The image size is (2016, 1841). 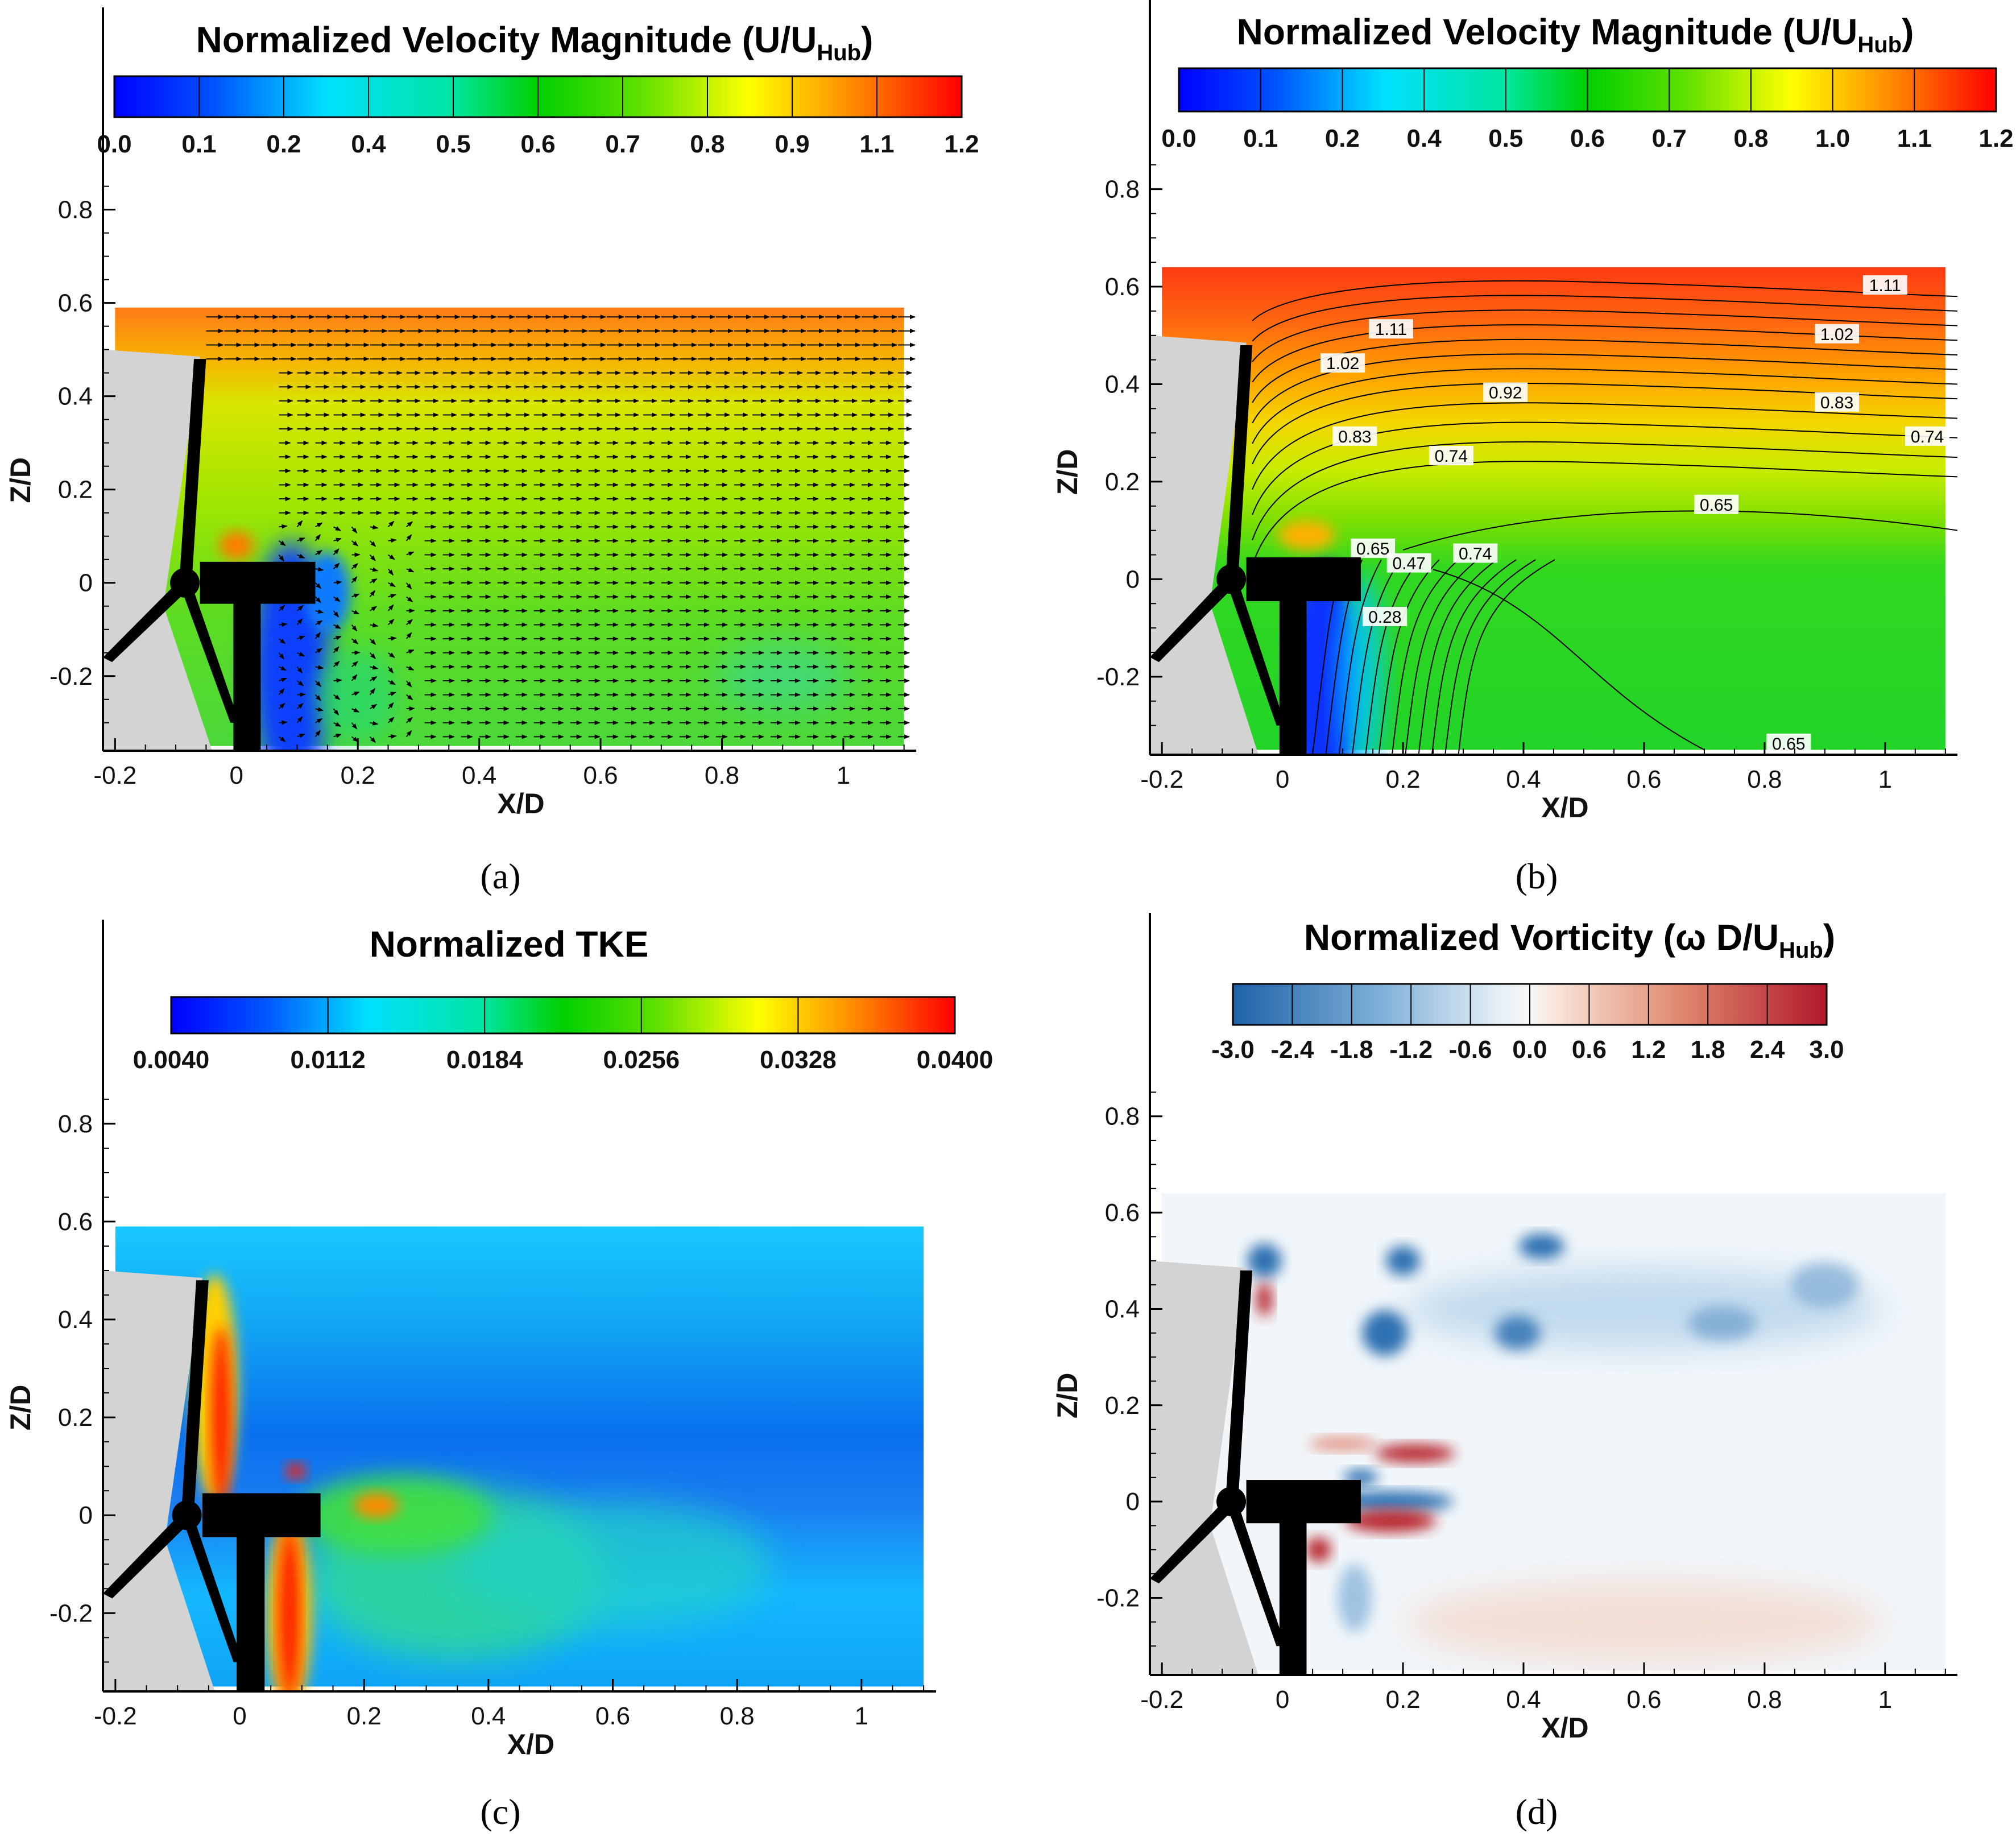 I want to click on y-tick-label: 0.2, so click(x=75, y=1418).